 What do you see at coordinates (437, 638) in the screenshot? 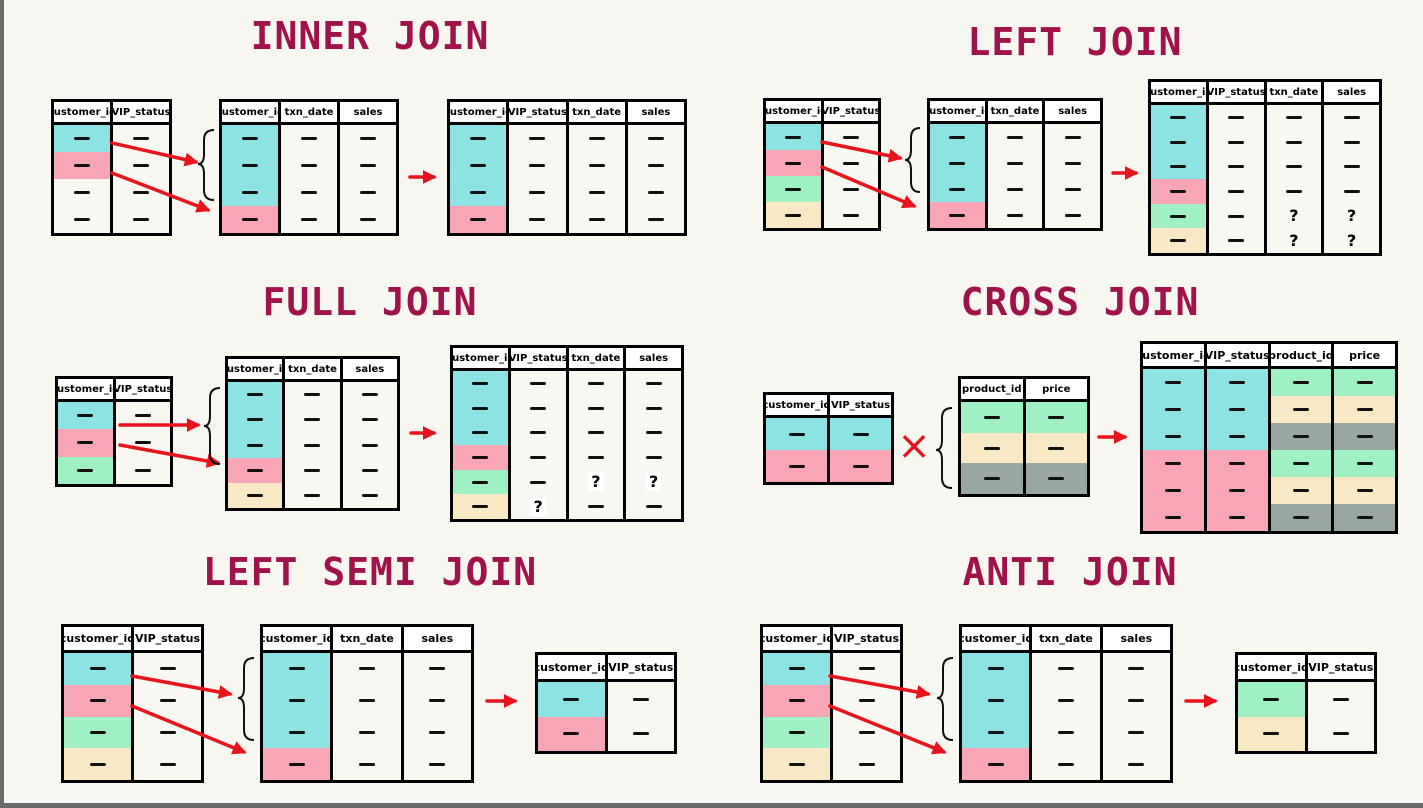
I see `header-sales: sales` at bounding box center [437, 638].